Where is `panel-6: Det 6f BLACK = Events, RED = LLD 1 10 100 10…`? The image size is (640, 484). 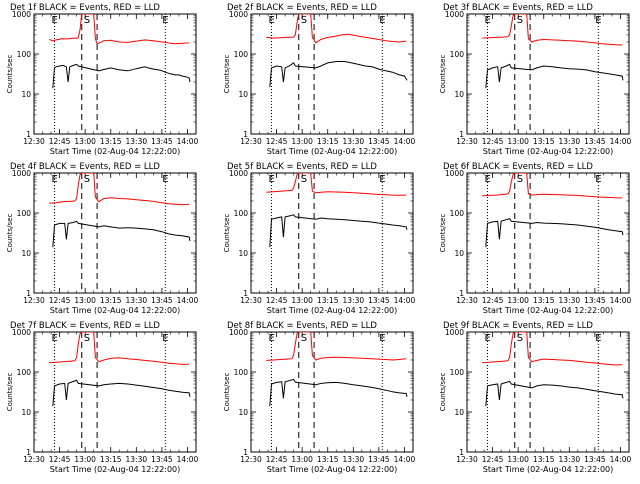 panel-6: Det 6f BLACK = Events, RED = LLD 1 10 100 10… is located at coordinates (535, 238).